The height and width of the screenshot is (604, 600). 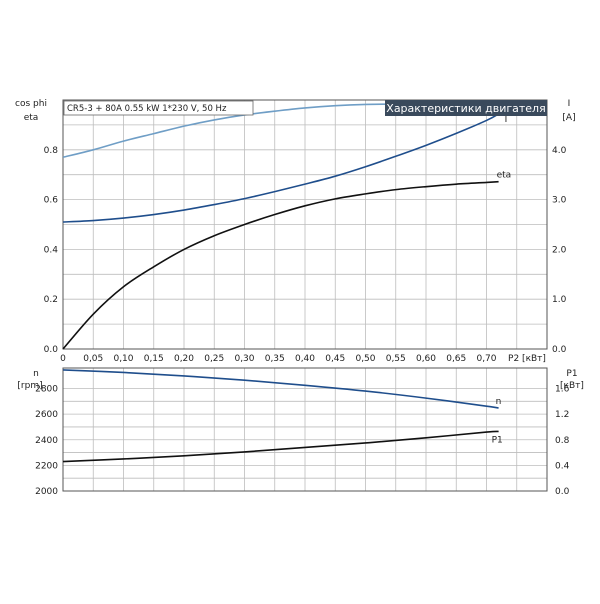 What do you see at coordinates (562, 390) in the screenshot?
I see `bottom-y-right-tick: 1.6` at bounding box center [562, 390].